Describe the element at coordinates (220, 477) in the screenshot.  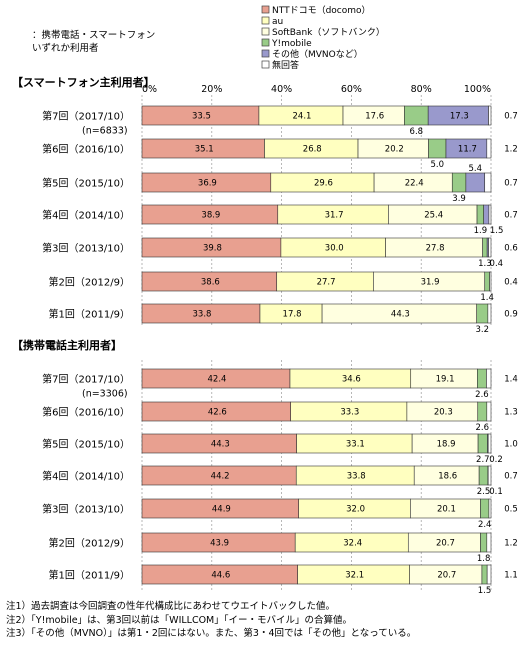
I see `data-label: 44.2` at that location.